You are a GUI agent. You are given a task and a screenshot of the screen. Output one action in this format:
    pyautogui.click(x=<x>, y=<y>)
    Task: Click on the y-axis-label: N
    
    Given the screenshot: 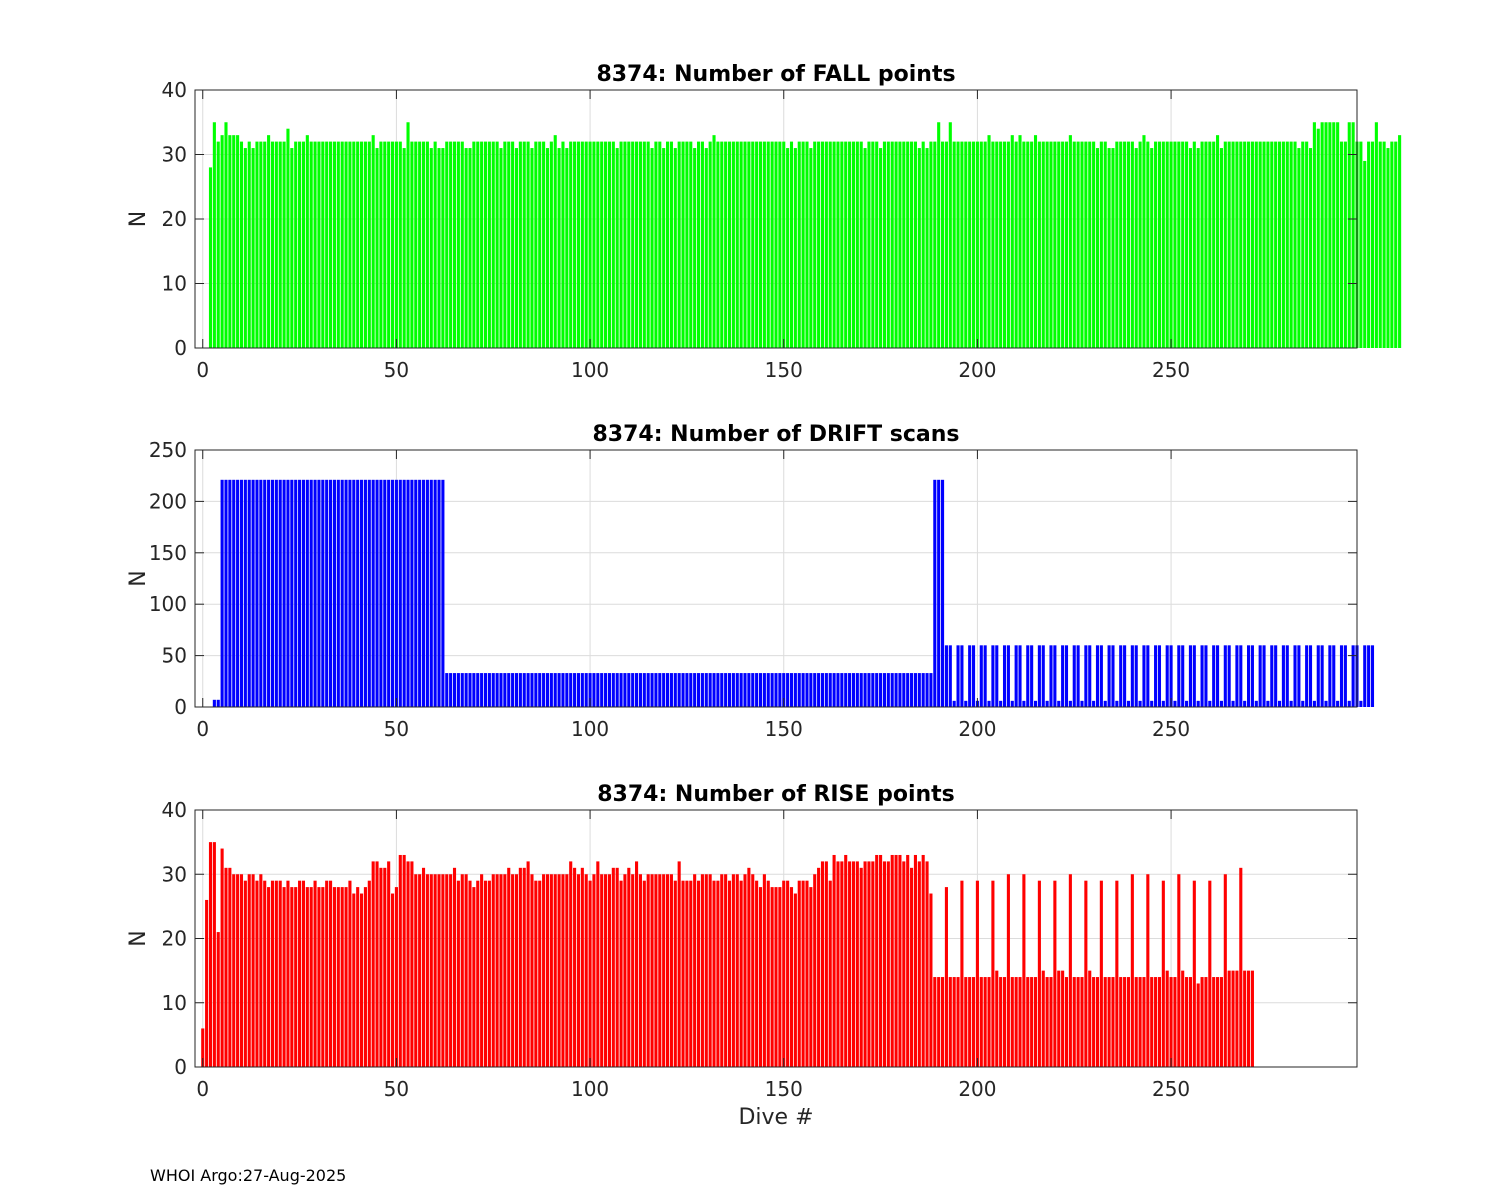 What is the action you would take?
    pyautogui.click(x=138, y=219)
    